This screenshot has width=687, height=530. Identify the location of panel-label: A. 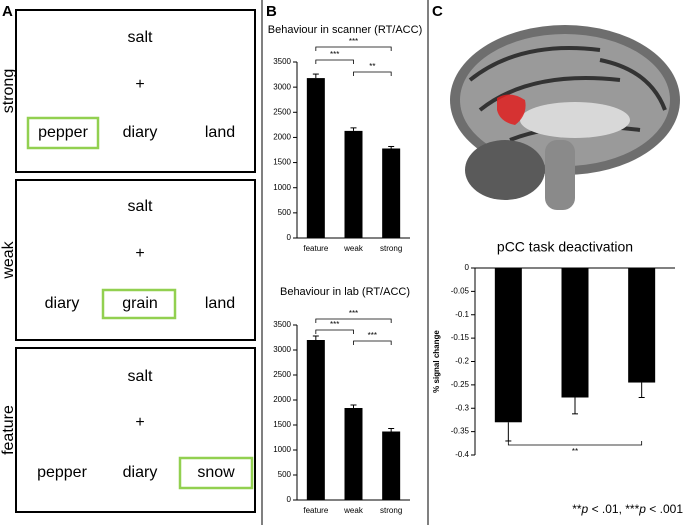
(7, 11).